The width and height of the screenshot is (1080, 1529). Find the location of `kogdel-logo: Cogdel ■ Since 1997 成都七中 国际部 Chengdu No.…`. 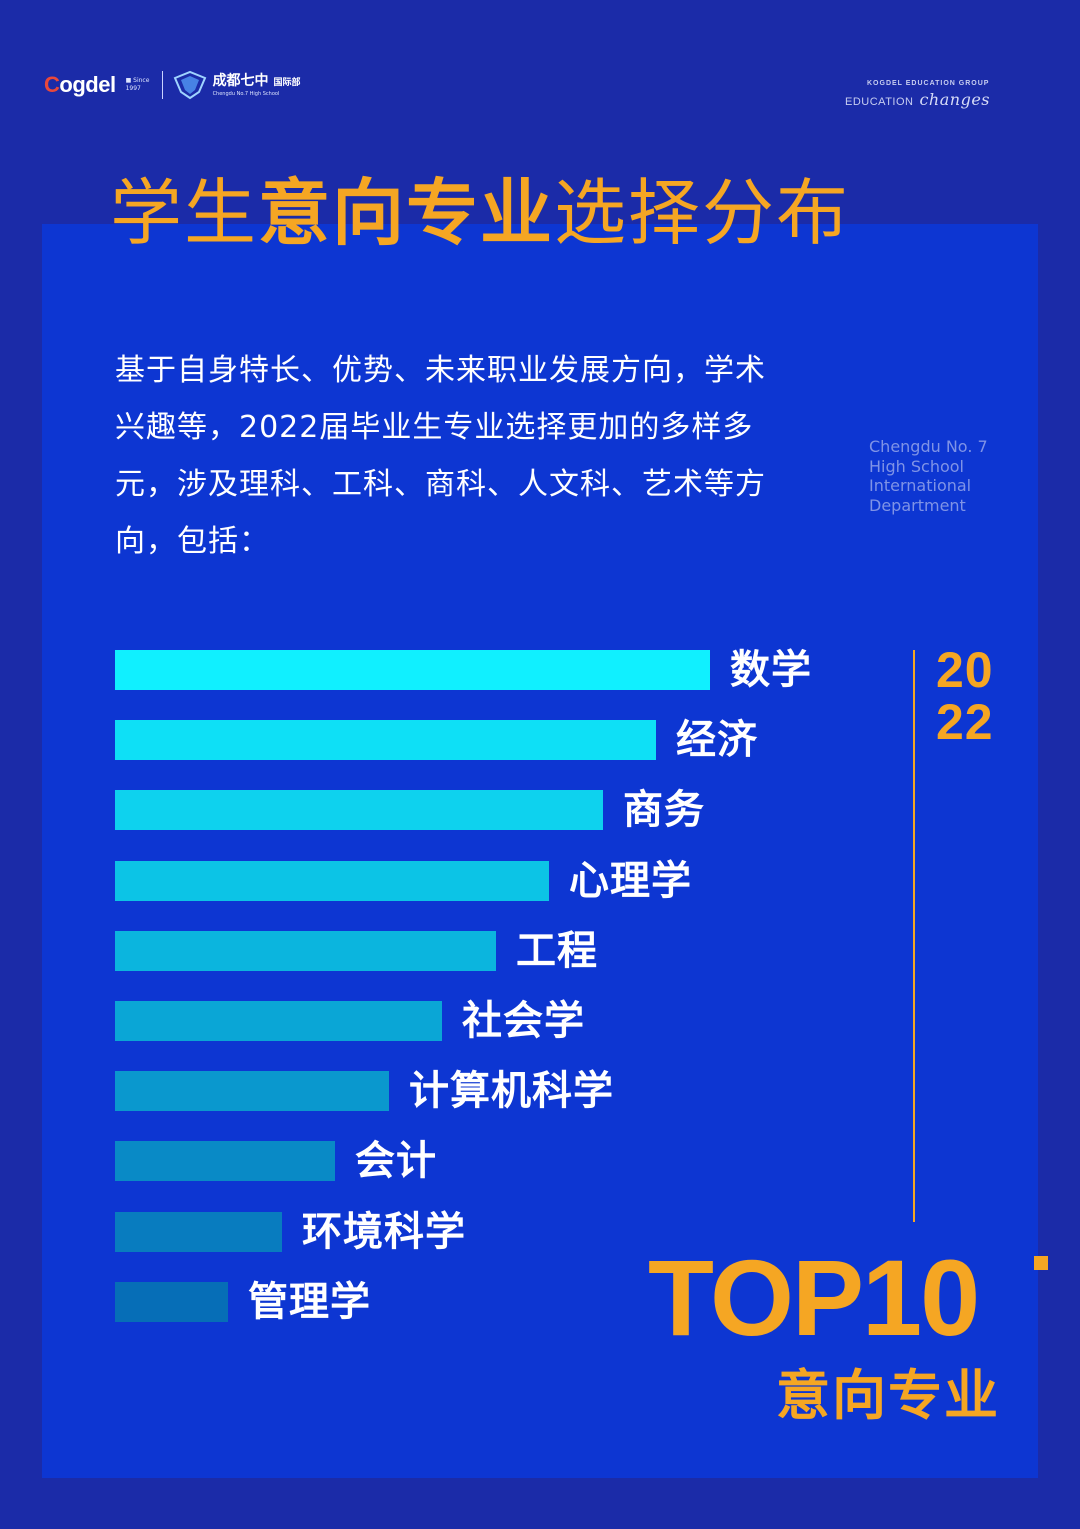

kogdel-logo: Cogdel ■ Since 1997 成都七中 国际部 Chengdu No.… is located at coordinates (172, 85).